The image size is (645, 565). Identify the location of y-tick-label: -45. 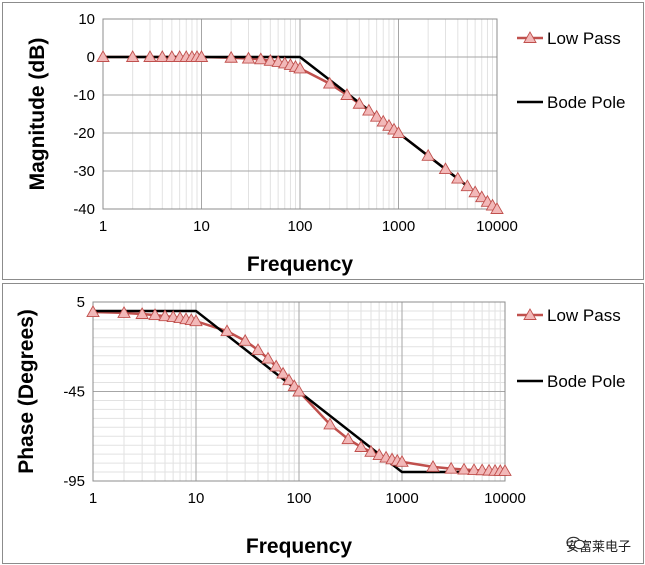
(74, 392).